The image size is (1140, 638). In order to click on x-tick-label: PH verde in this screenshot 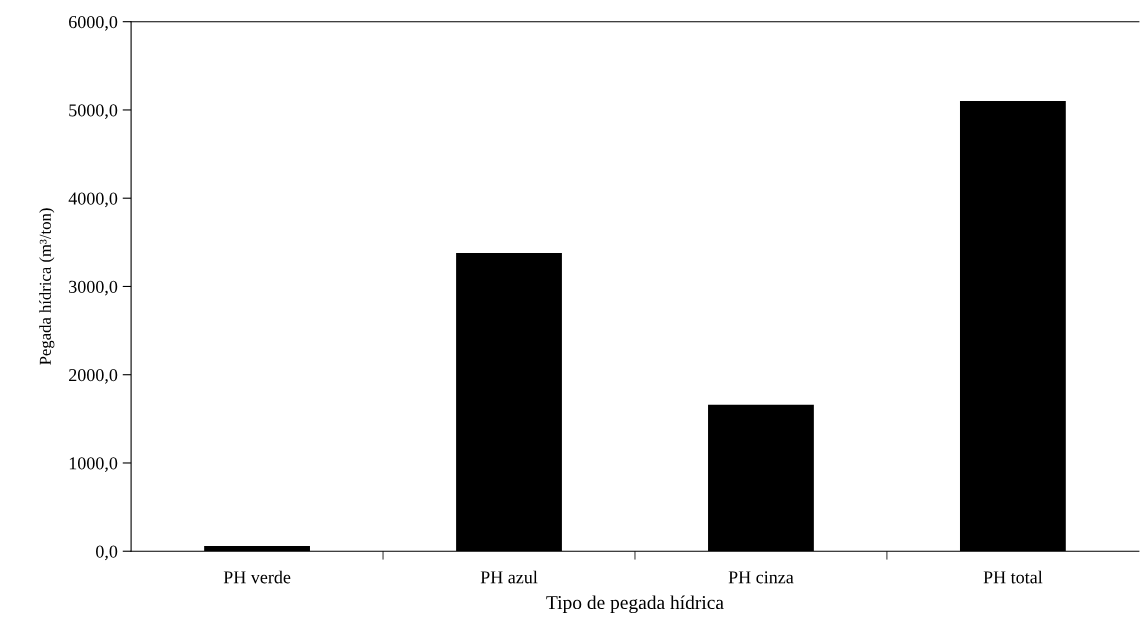, I will do `click(257, 577)`.